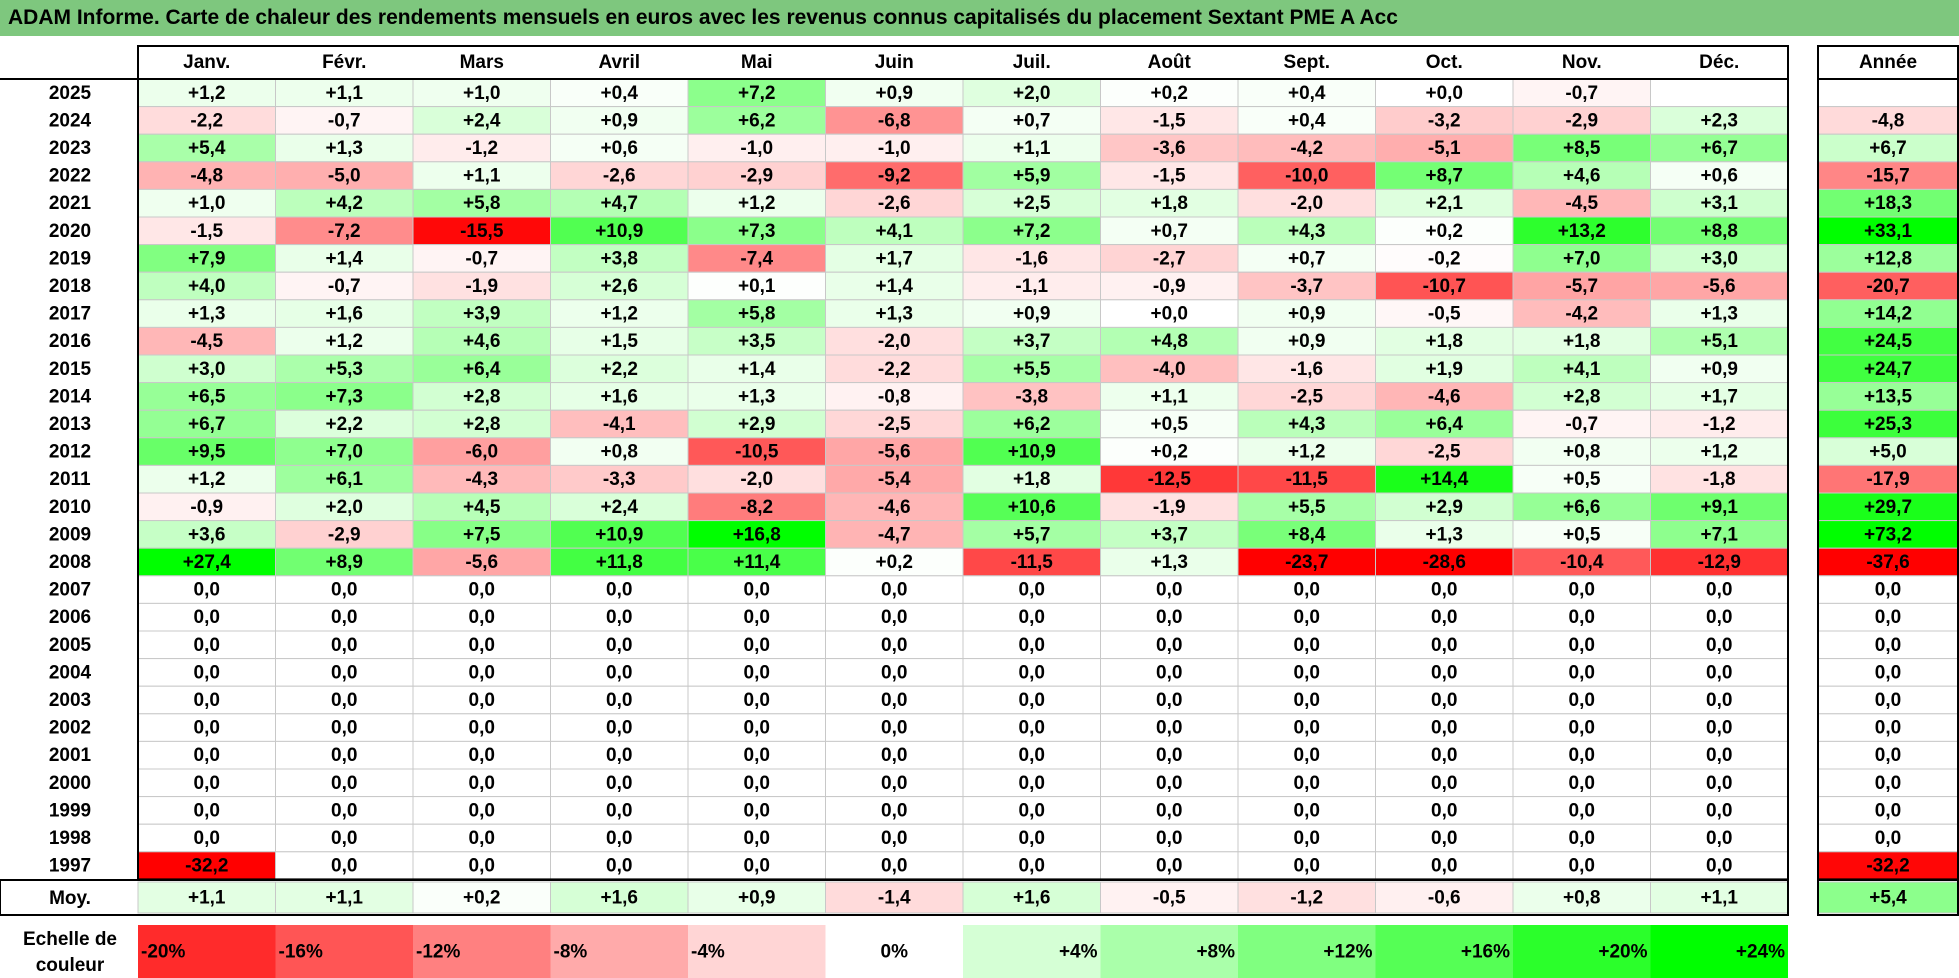 The image size is (1959, 978). I want to click on month-2-label: +2,2, so click(344, 424).